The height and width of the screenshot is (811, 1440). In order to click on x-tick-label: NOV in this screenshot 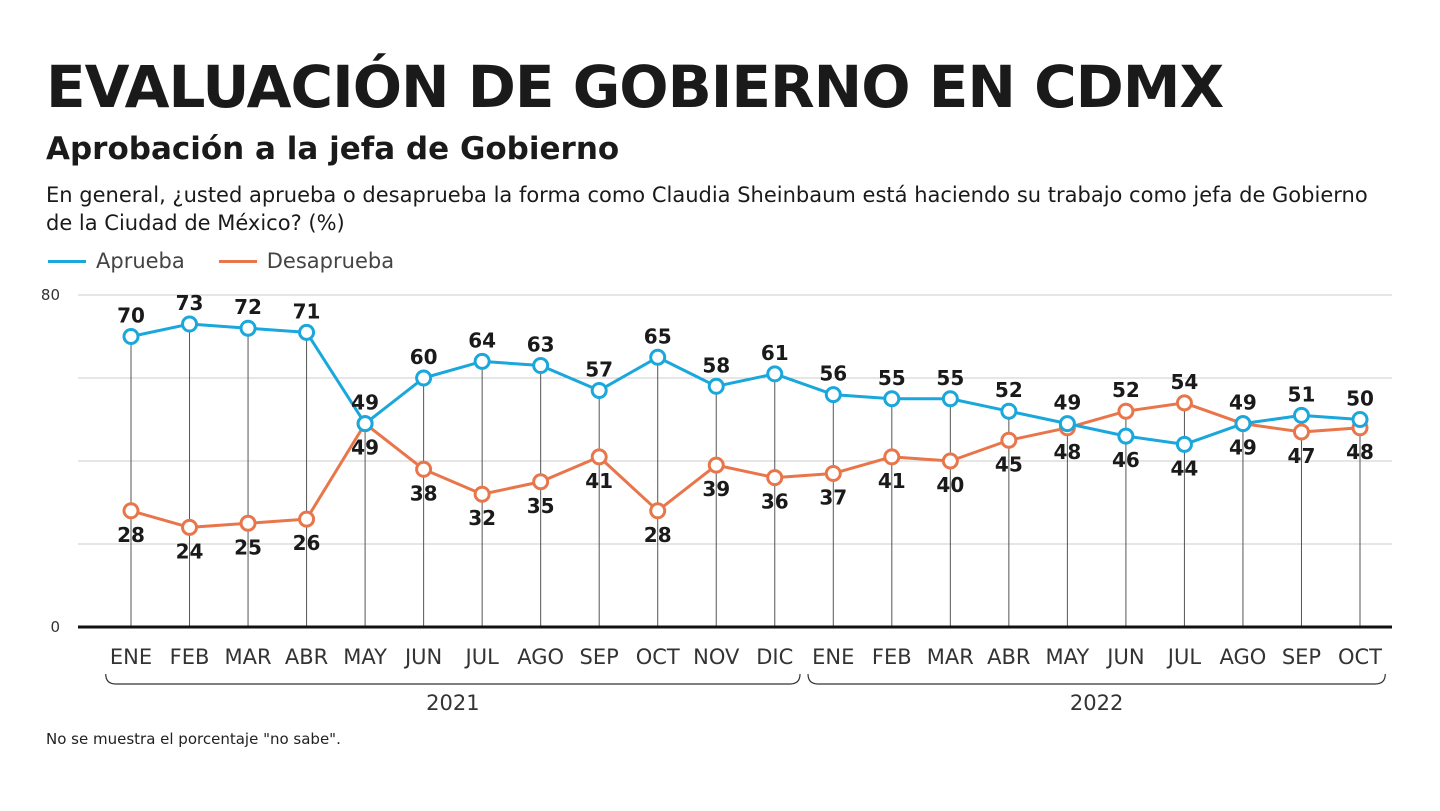, I will do `click(716, 657)`.